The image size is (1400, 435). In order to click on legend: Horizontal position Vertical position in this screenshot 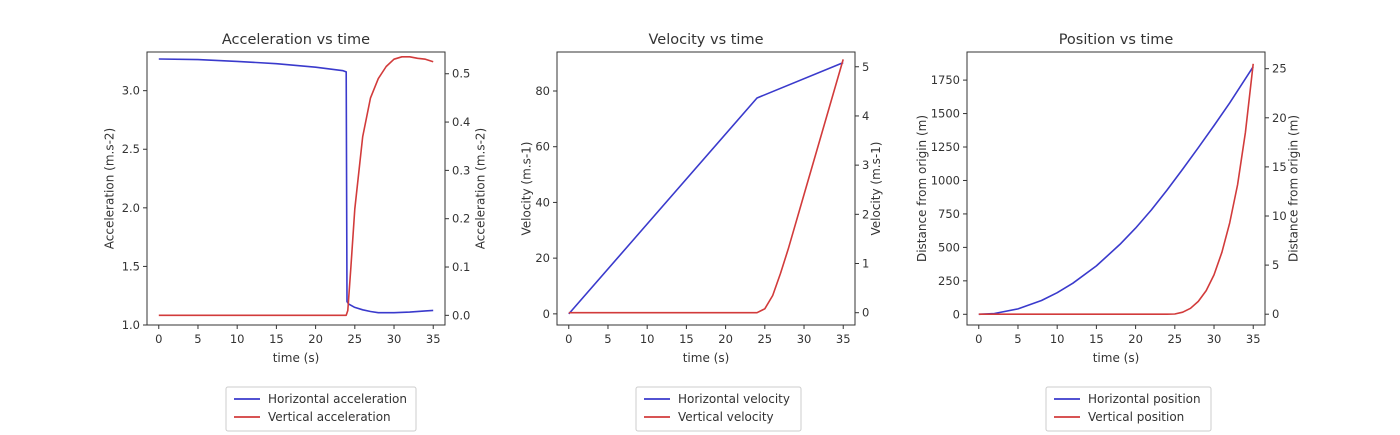, I will do `click(1128, 409)`.